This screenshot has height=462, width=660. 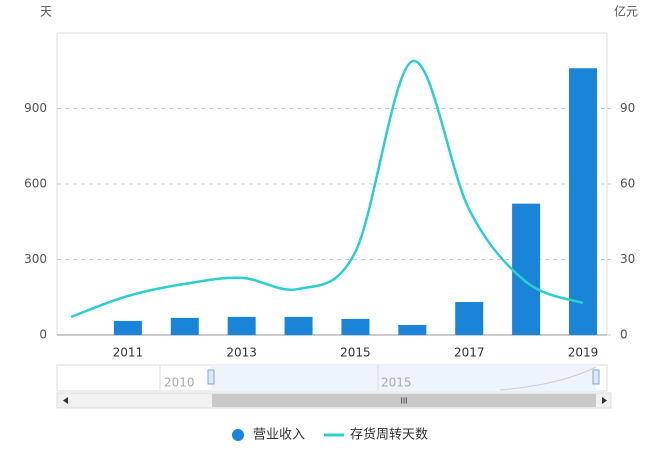 I want to click on y2-axis-unit: 亿元, so click(x=626, y=11).